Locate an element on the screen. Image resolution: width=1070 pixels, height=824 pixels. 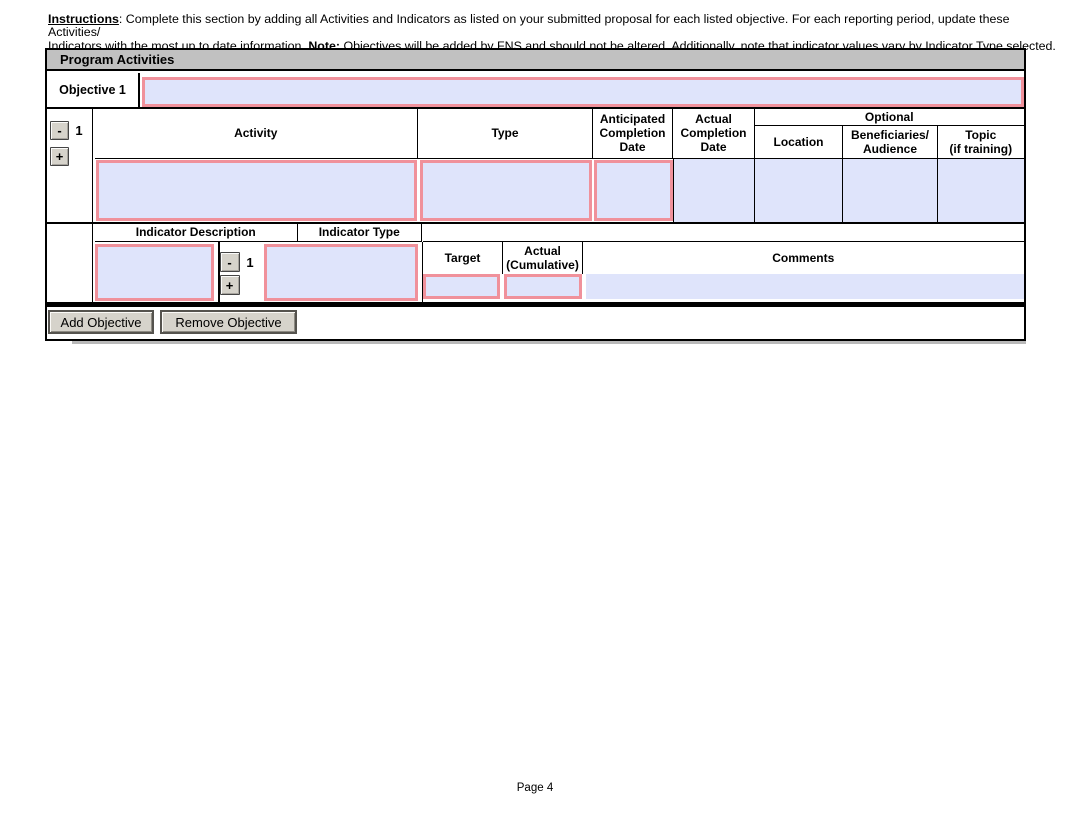
topic-column-header: Topic (if training) is located at coordinates (981, 142).